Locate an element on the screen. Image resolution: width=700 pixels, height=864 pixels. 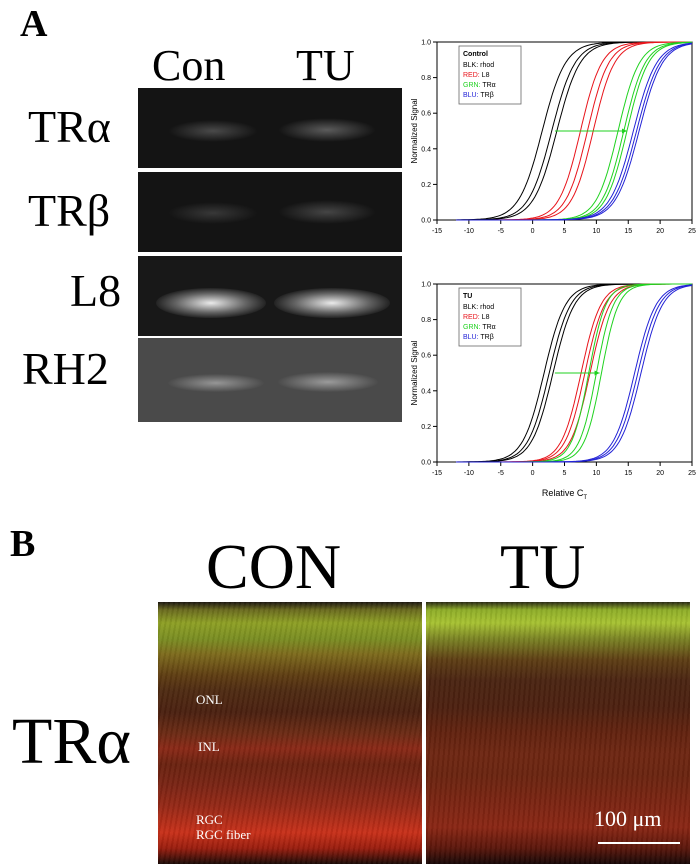
x-axis-label: Relative CT is located at coordinates (565, 494).